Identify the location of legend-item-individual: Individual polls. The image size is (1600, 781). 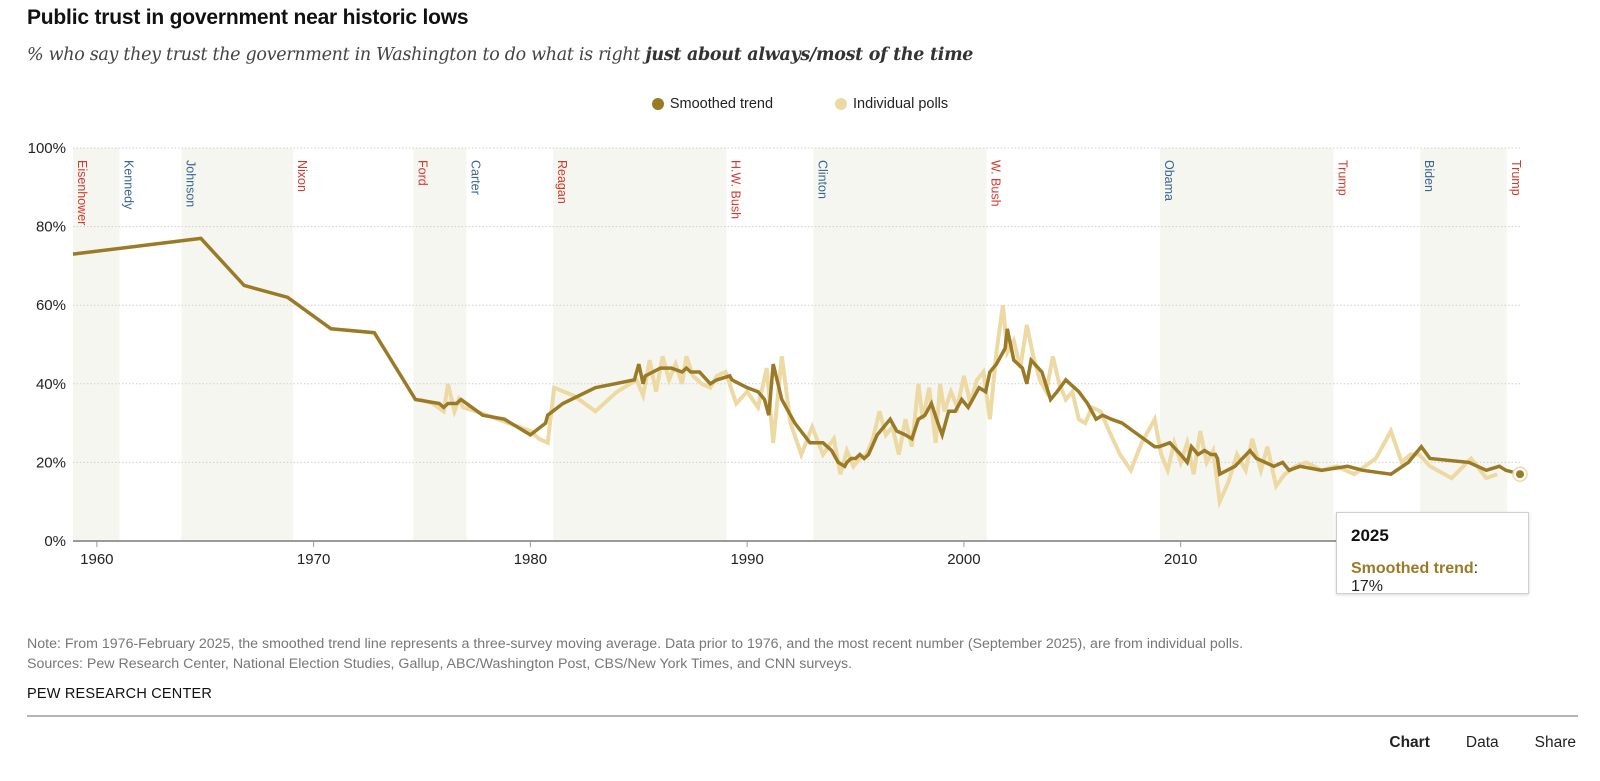
(891, 104).